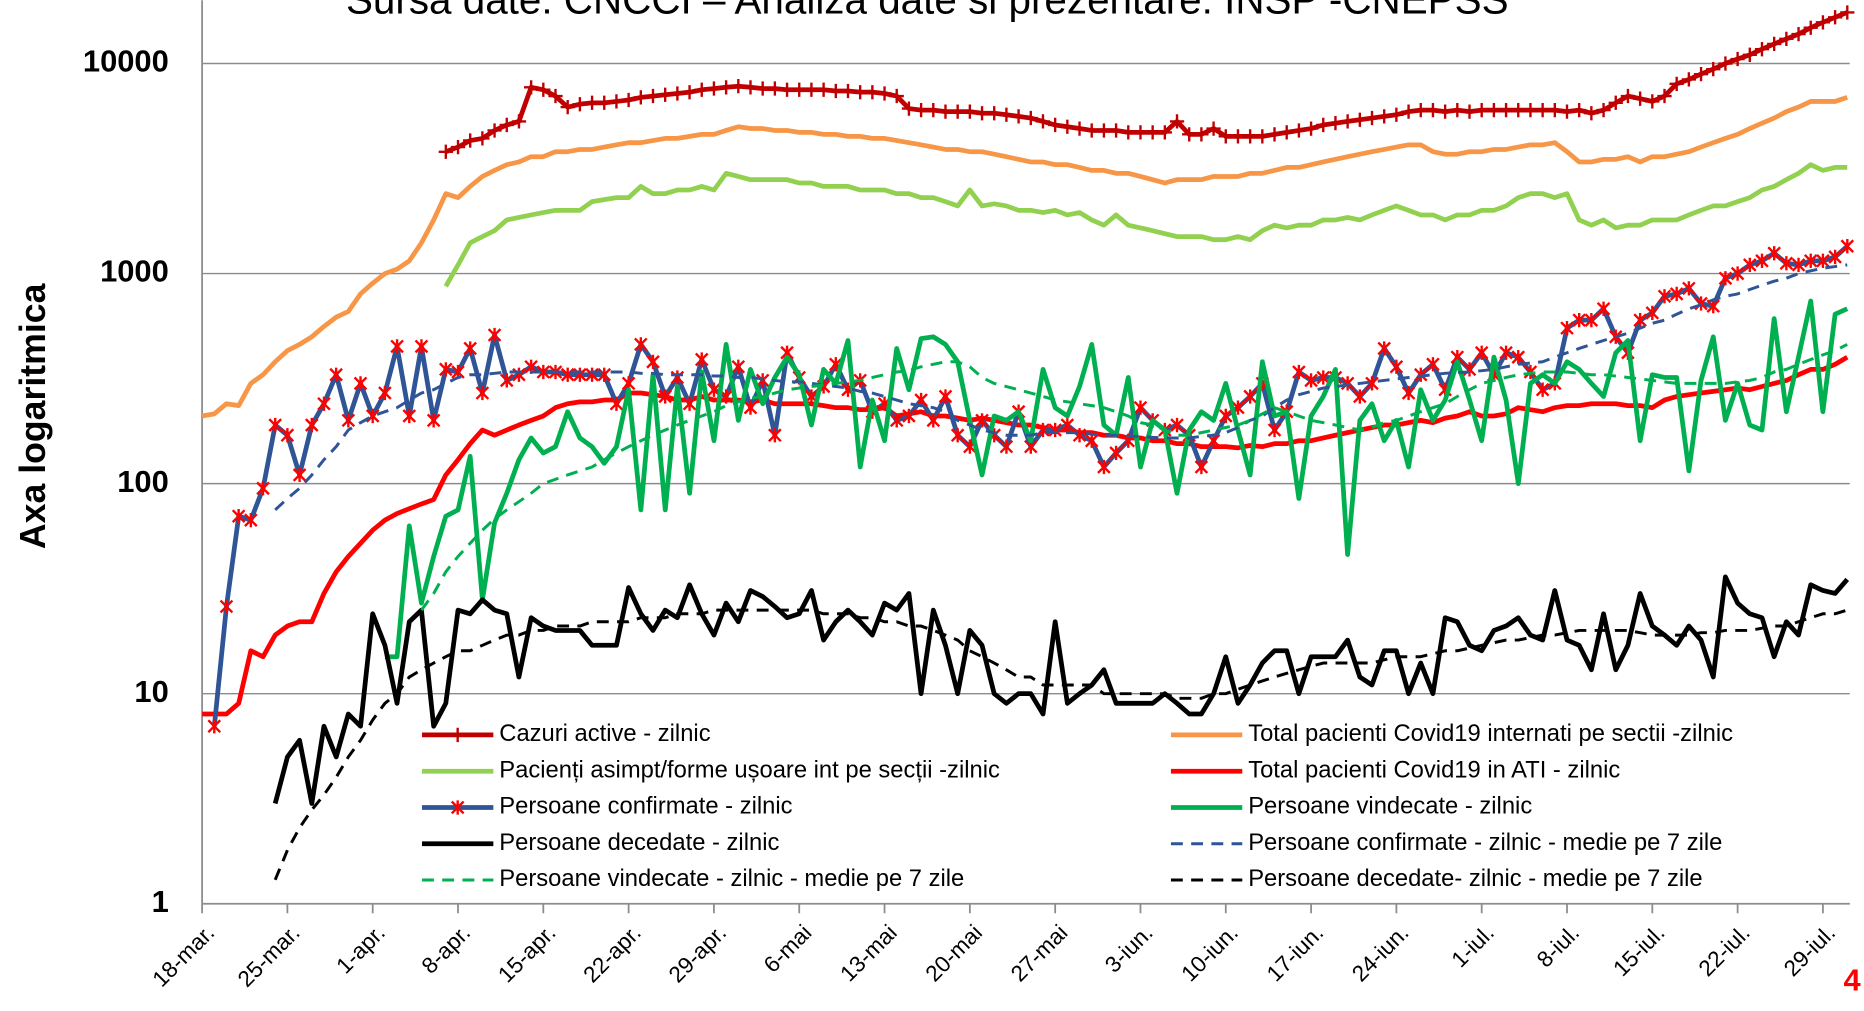 This screenshot has width=1864, height=1011. What do you see at coordinates (1434, 769) in the screenshot?
I see `legend-label: Total pacienti Covid19 in ATI - zilnic` at bounding box center [1434, 769].